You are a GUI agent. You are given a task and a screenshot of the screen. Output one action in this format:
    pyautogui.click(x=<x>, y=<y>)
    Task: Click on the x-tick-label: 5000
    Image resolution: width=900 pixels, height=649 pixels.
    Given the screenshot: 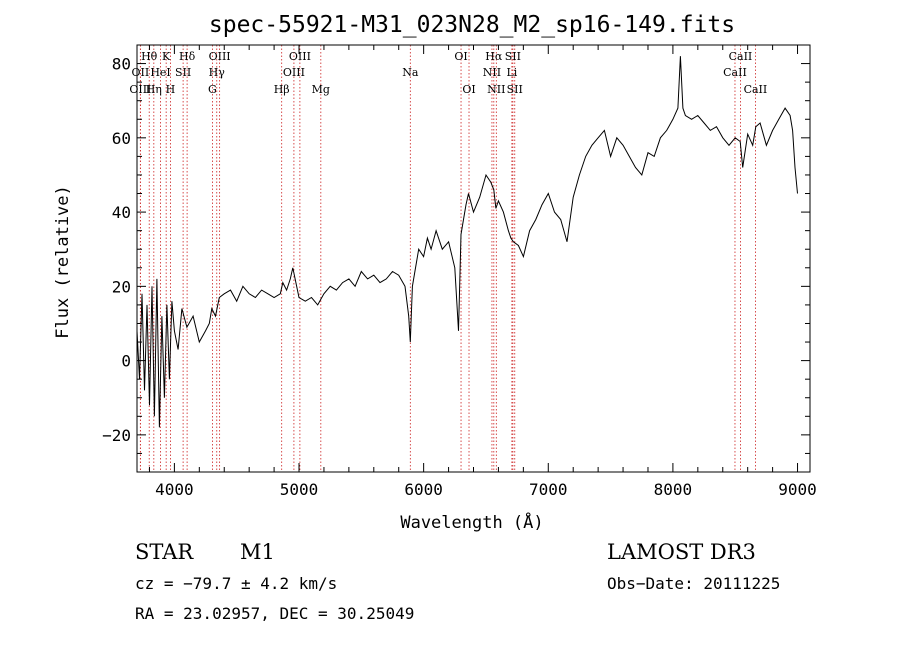 What is the action you would take?
    pyautogui.click(x=299, y=489)
    